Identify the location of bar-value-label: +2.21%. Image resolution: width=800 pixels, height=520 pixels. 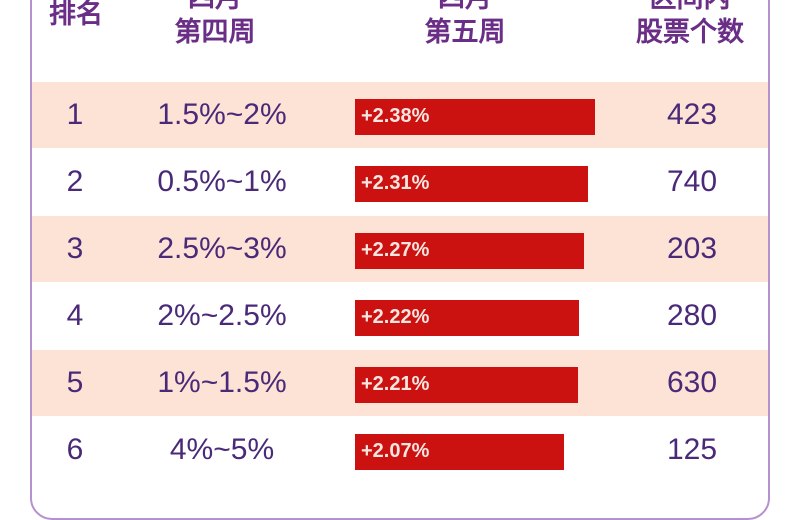
(395, 384).